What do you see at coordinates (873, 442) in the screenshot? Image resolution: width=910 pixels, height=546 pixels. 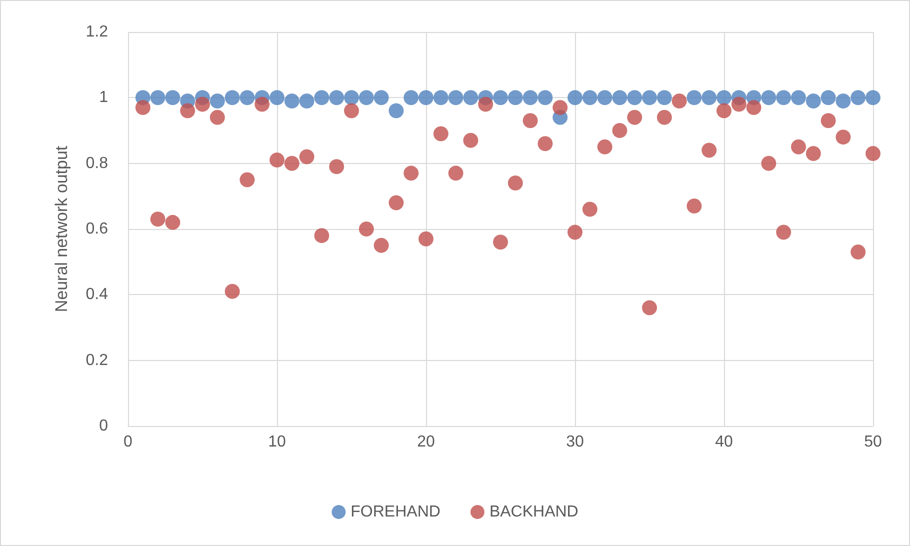 I see `x-tick-label: 50` at bounding box center [873, 442].